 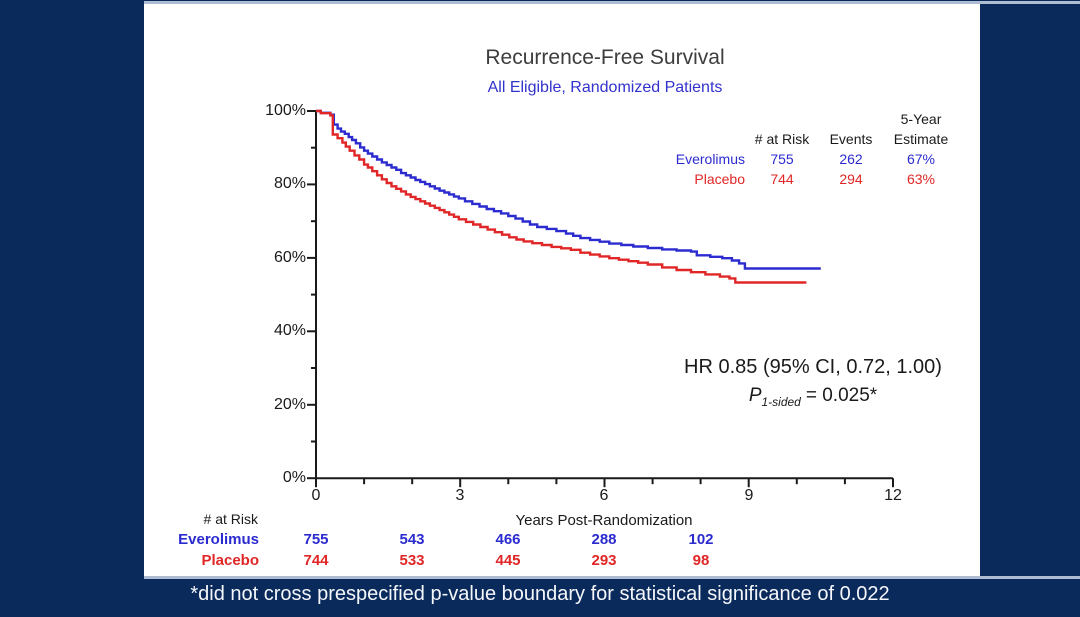 I want to click on pvalue-annotation: P1-sided = 0.025*, so click(x=813, y=397).